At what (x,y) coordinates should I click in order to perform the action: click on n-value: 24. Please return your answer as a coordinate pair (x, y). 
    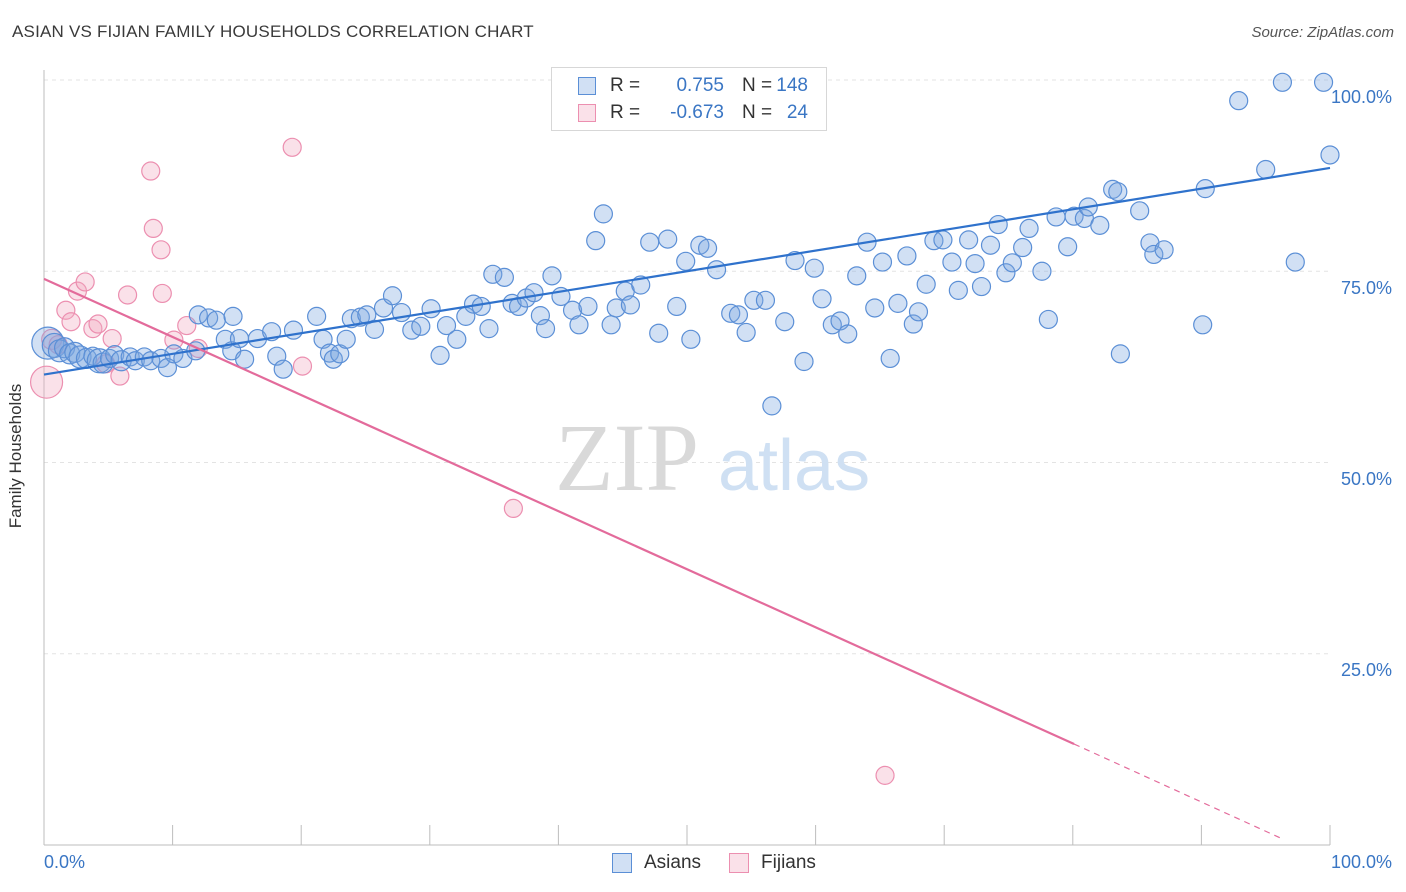
    Looking at the image, I should click on (797, 112).